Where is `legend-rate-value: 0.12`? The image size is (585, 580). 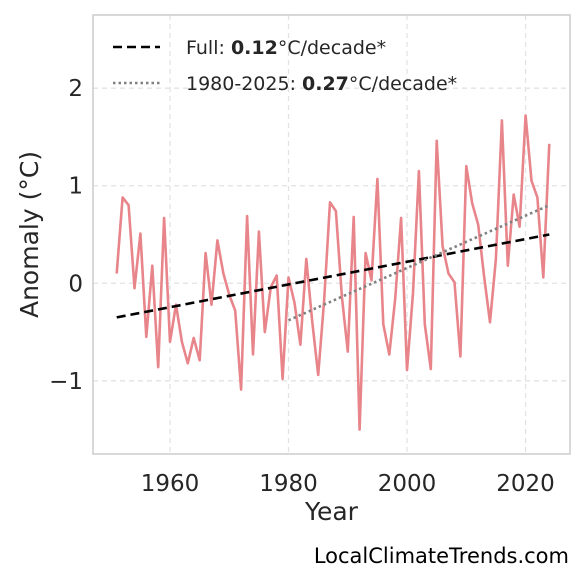 legend-rate-value: 0.12 is located at coordinates (254, 48).